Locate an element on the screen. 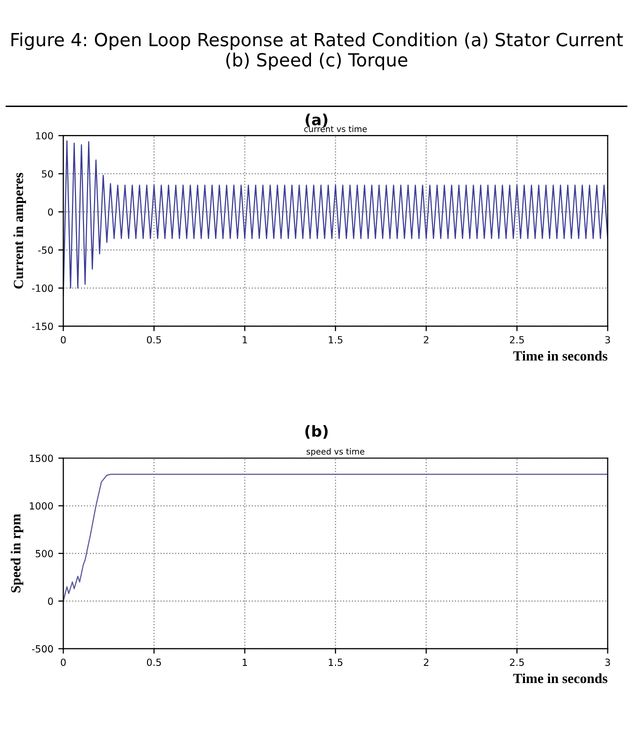  y-tick-label: 100 is located at coordinates (44, 136).